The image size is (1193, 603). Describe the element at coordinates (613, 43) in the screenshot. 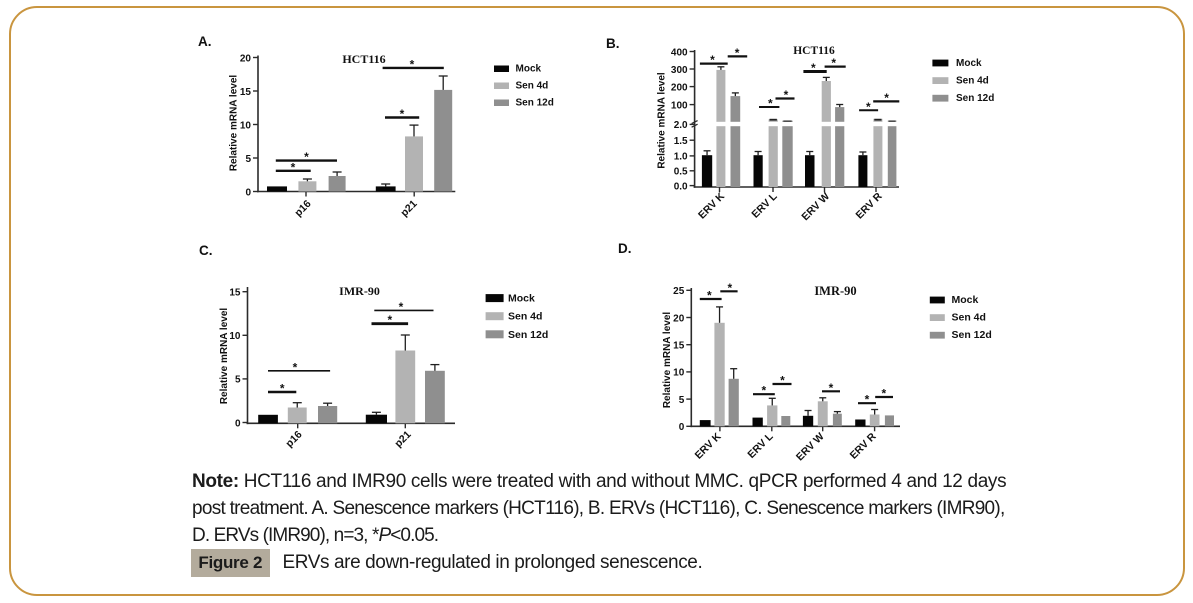

I see `svg-text: B.` at that location.